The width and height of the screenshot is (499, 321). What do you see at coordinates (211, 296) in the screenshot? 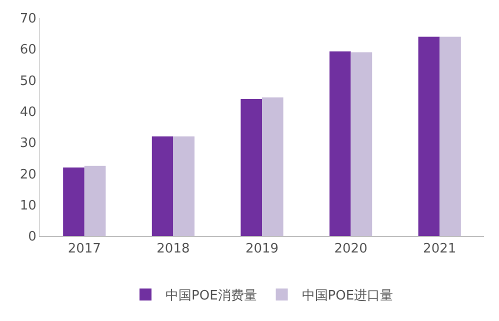
I see `legend-label: 中国POE消费量` at bounding box center [211, 296].